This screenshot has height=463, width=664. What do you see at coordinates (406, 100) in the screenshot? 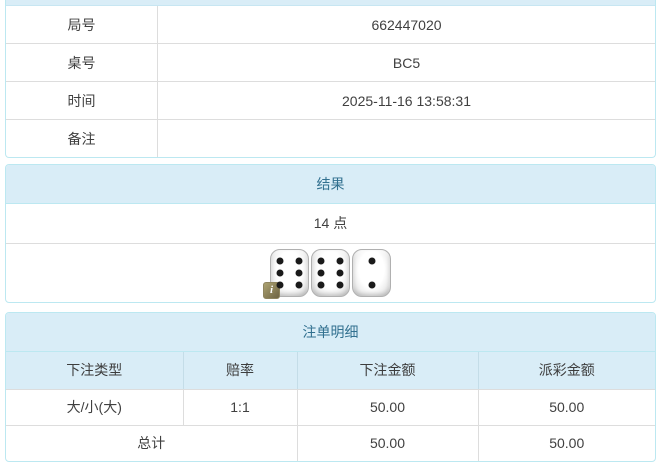
I see `time-value: 2025-11-16 13:58:31` at bounding box center [406, 100].